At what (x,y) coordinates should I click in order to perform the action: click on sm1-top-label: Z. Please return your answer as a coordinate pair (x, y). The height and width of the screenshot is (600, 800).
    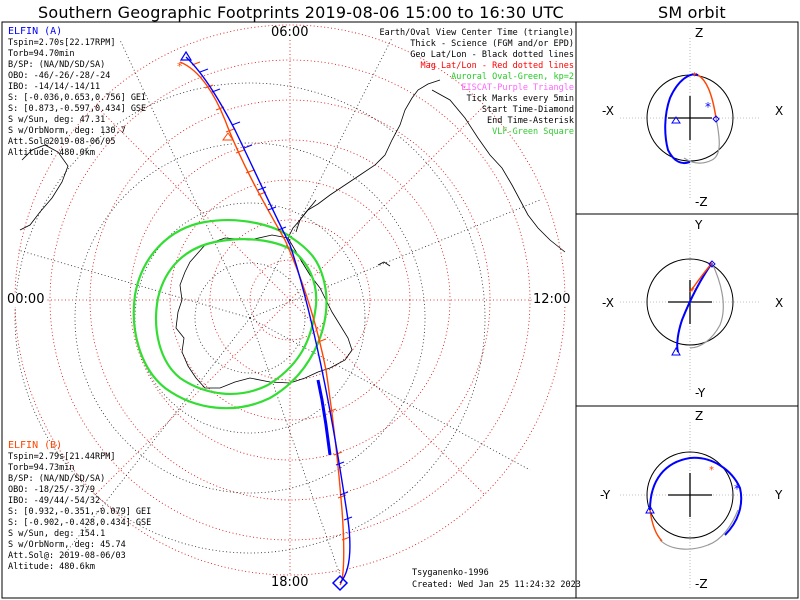
    Looking at the image, I should click on (699, 33).